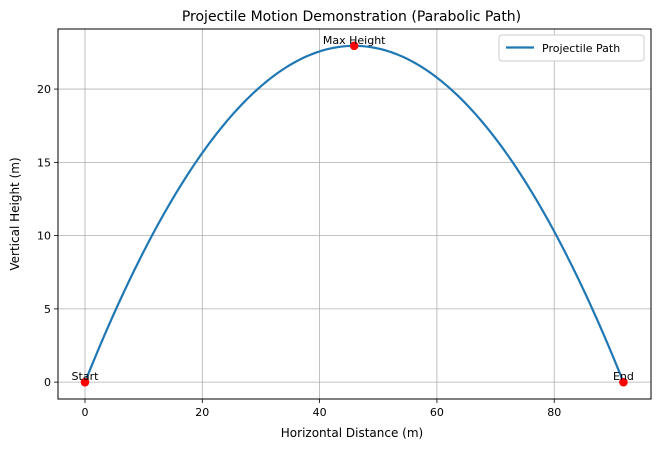  I want to click on x-axis-label: Horizontal Distance (m), so click(352, 433).